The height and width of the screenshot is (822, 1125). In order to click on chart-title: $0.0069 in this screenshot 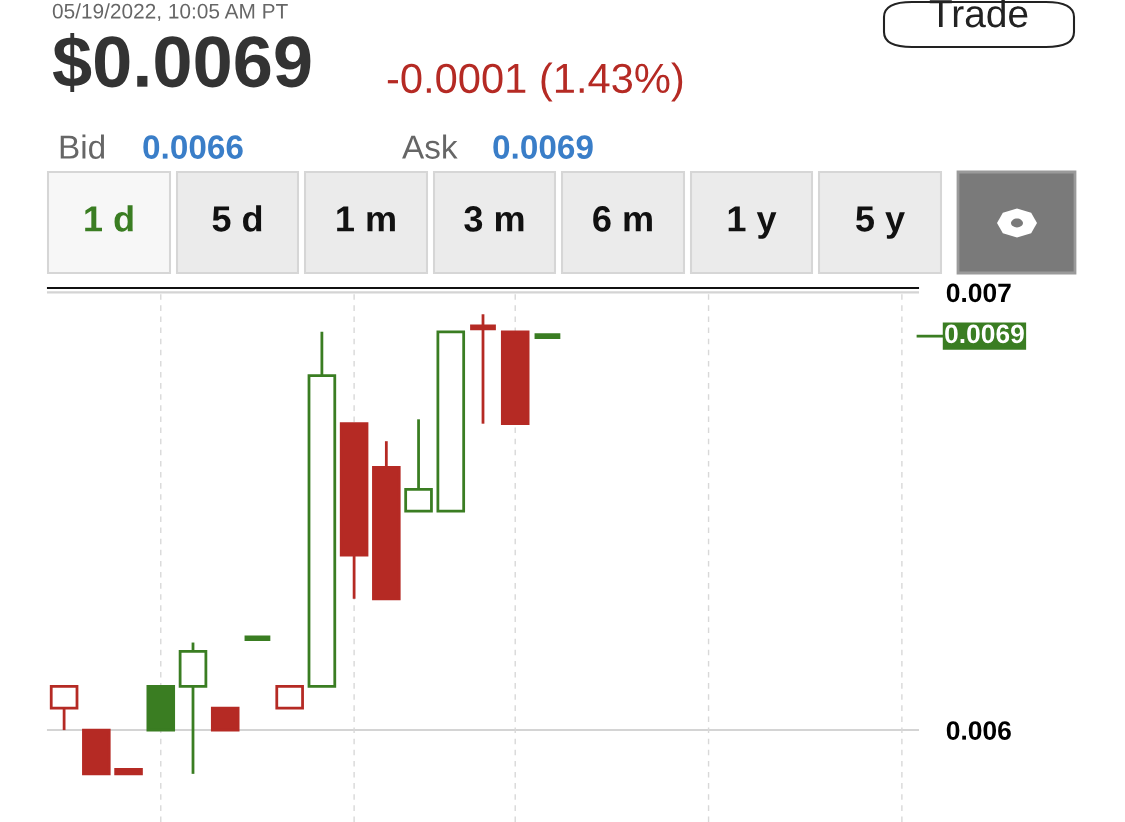, I will do `click(181, 63)`.